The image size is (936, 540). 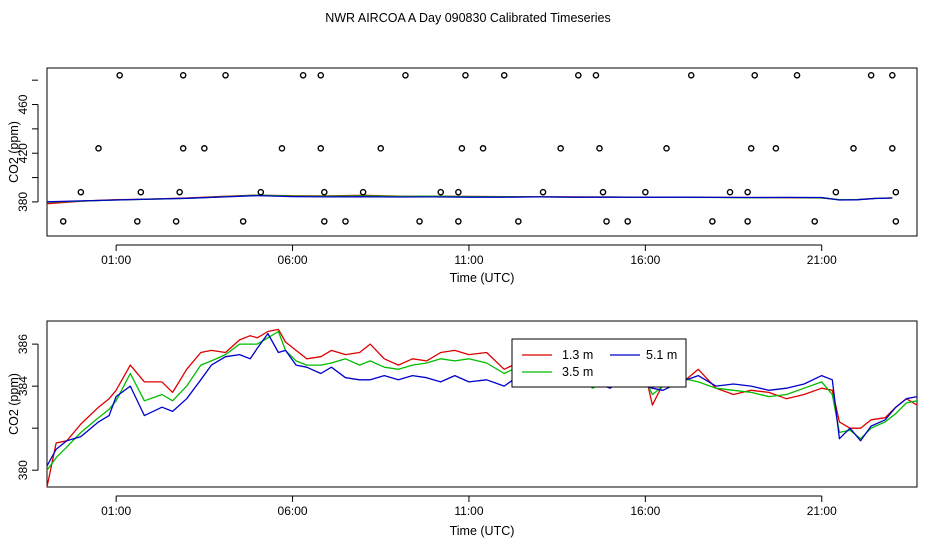 What do you see at coordinates (23, 344) in the screenshot?
I see `y-tick-label: 386` at bounding box center [23, 344].